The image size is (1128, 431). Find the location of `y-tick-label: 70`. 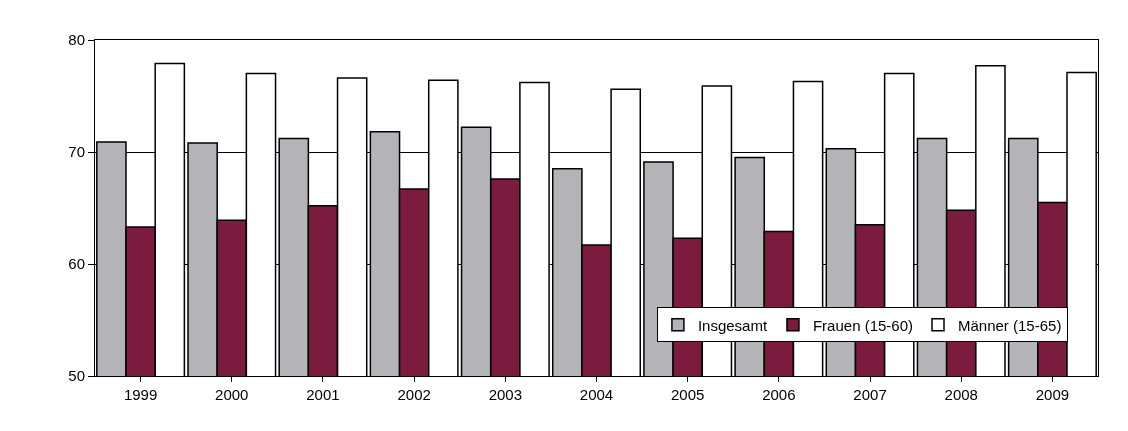

y-tick-label: 70 is located at coordinates (76, 152).